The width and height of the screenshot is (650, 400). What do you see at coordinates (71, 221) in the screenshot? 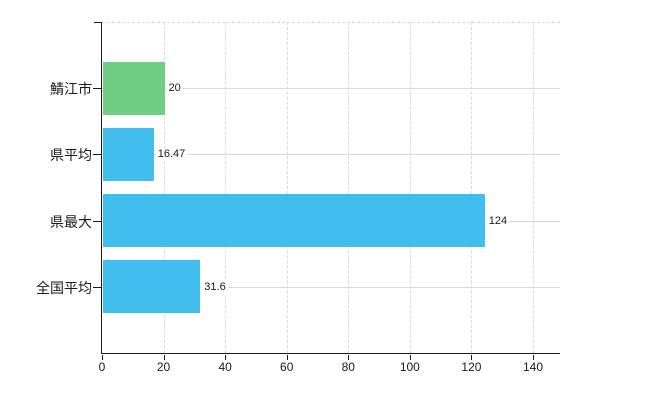
I see `category-label: 県最大` at bounding box center [71, 221].